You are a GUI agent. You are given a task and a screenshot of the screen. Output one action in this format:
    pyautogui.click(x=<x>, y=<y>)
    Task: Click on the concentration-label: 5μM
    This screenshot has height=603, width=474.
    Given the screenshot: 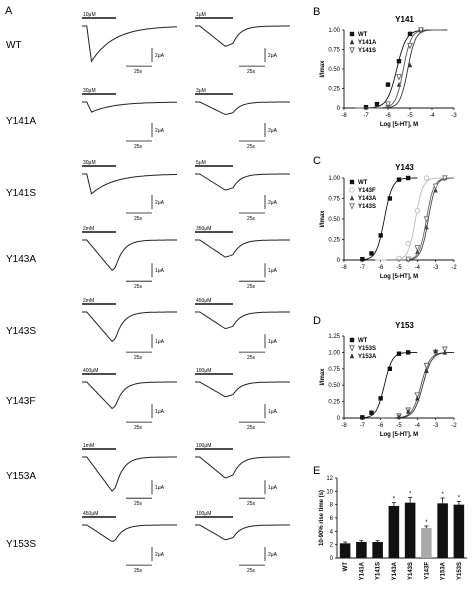 What is the action you would take?
    pyautogui.click(x=201, y=163)
    